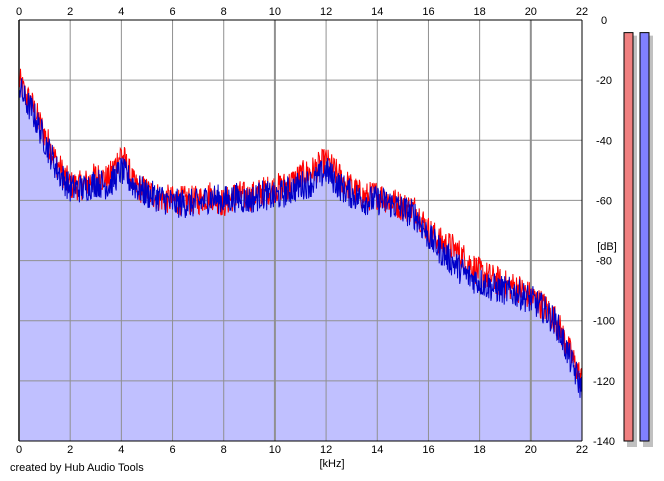  I want to click on x-tick-label-bottom: 18, so click(480, 450).